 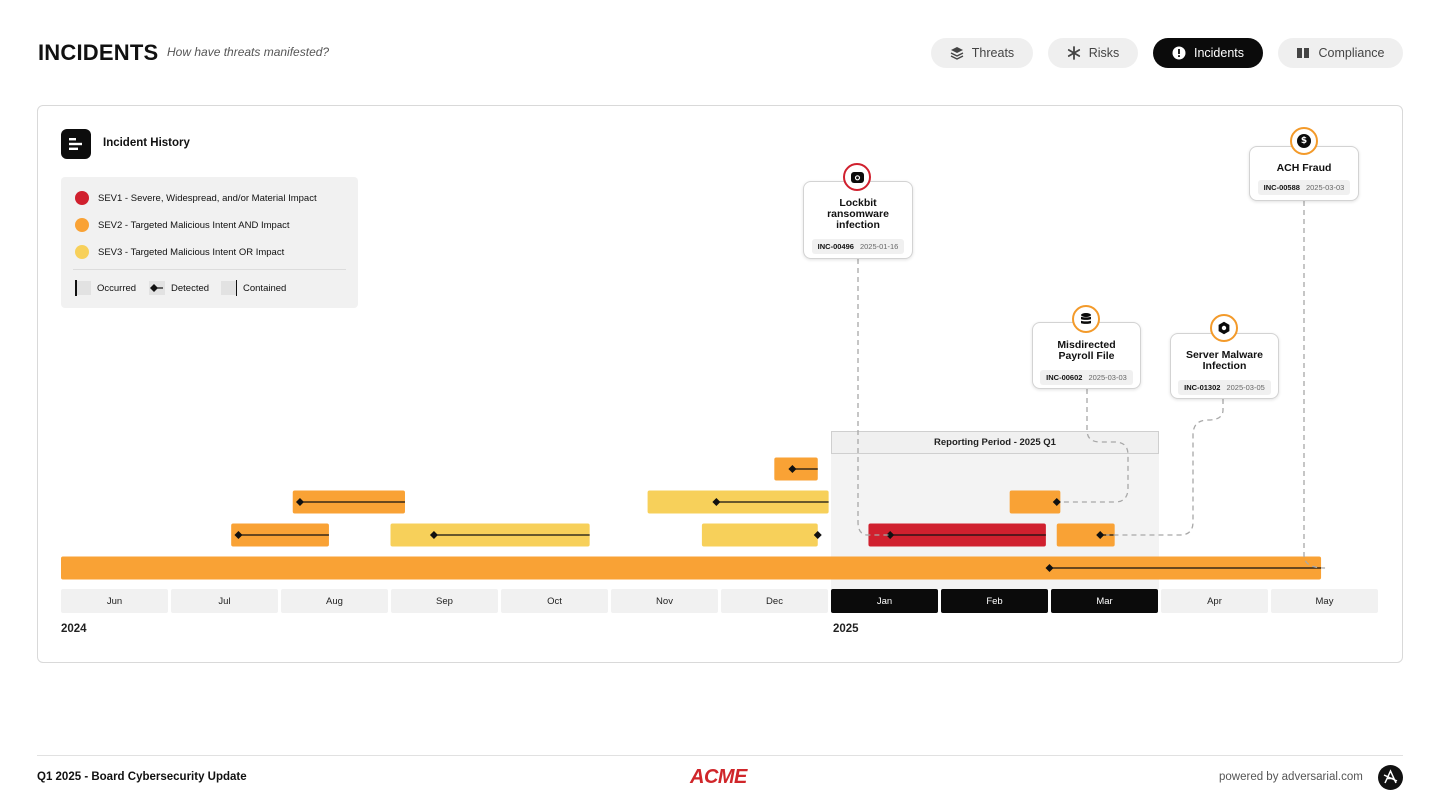 What do you see at coordinates (74, 629) in the screenshot?
I see `year-label-2024: 2024` at bounding box center [74, 629].